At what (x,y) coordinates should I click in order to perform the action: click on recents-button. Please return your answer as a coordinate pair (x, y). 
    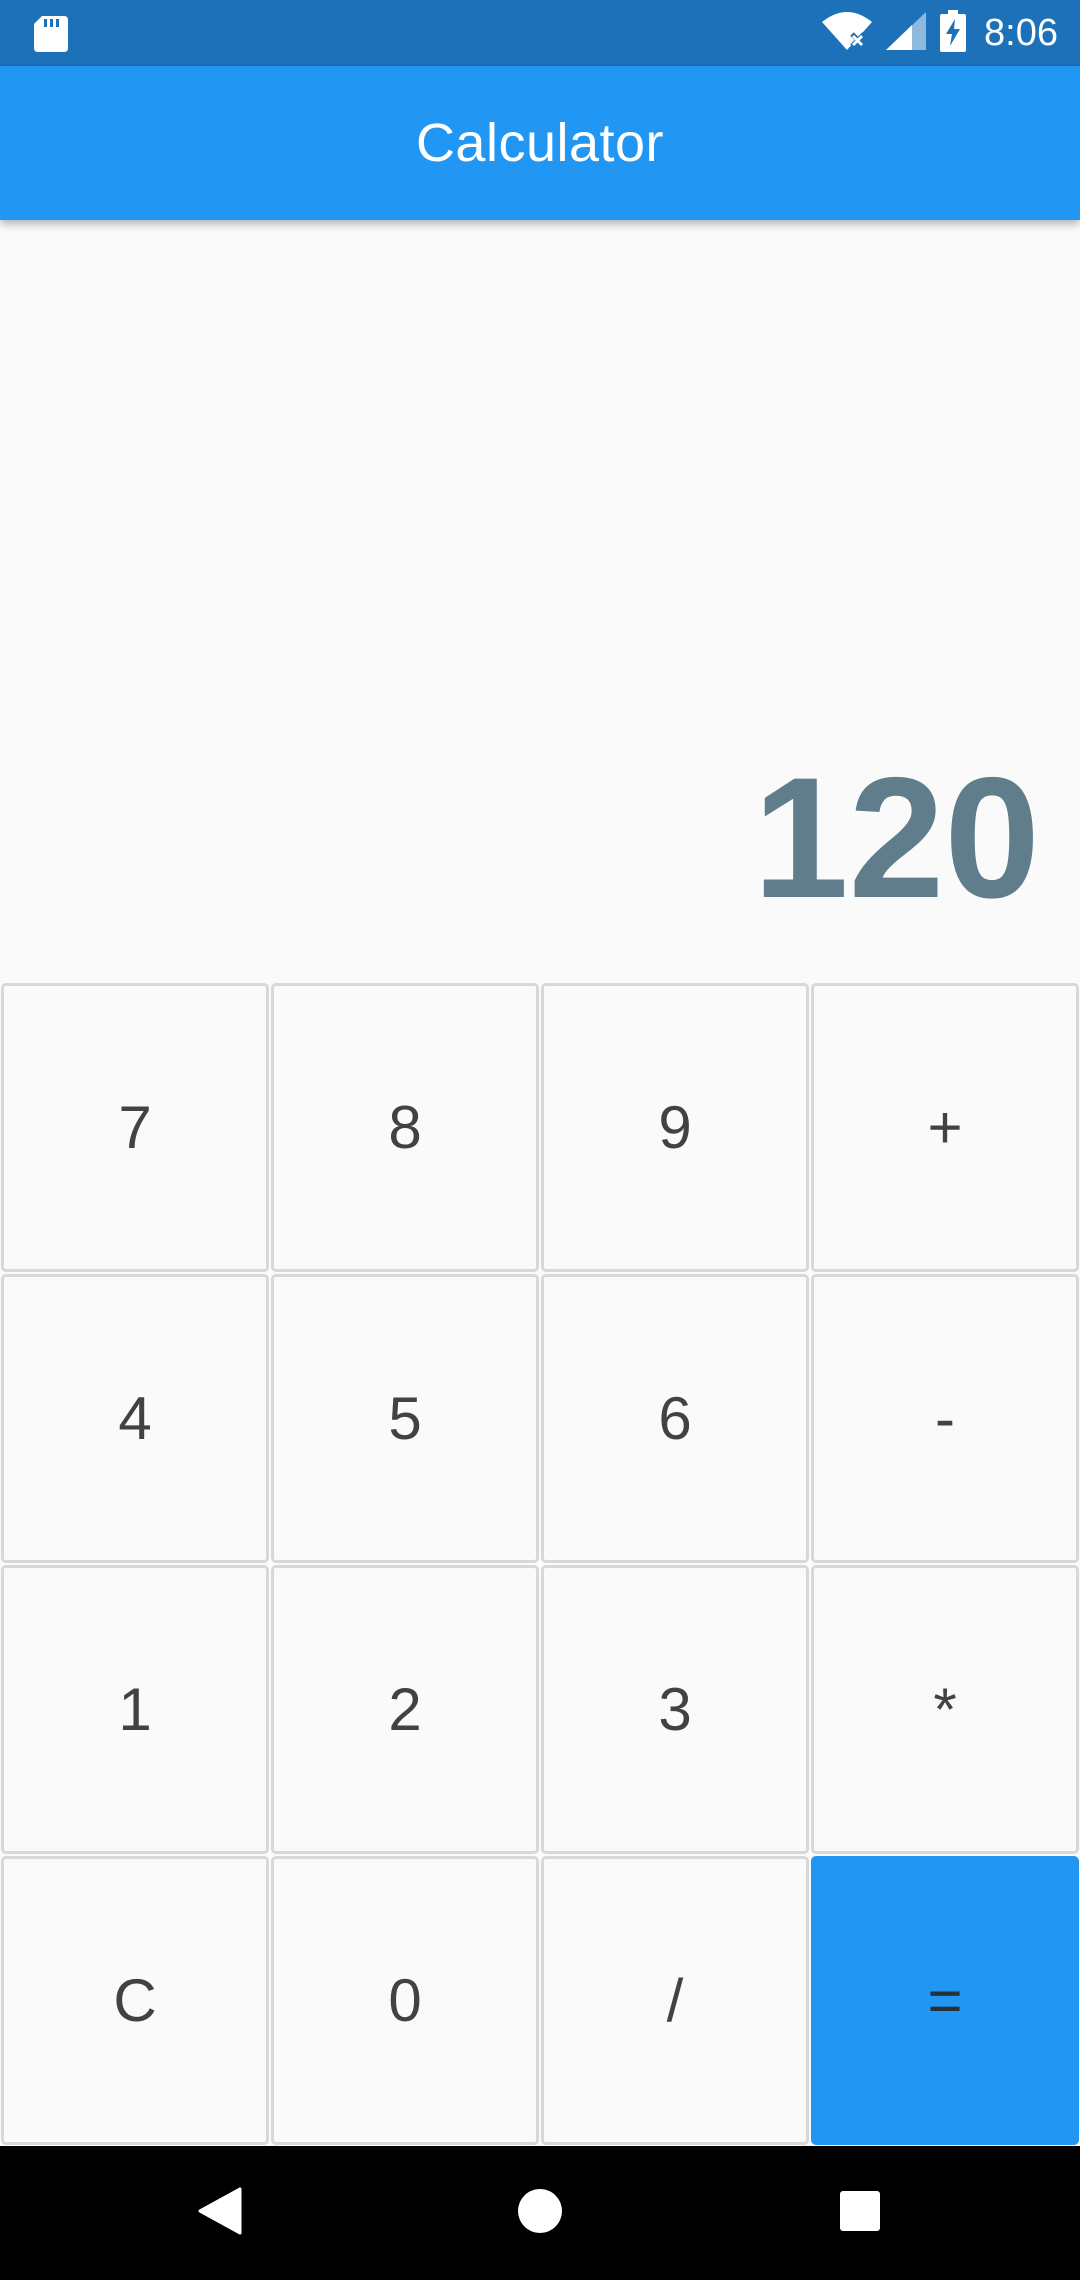
    Looking at the image, I should click on (860, 2213).